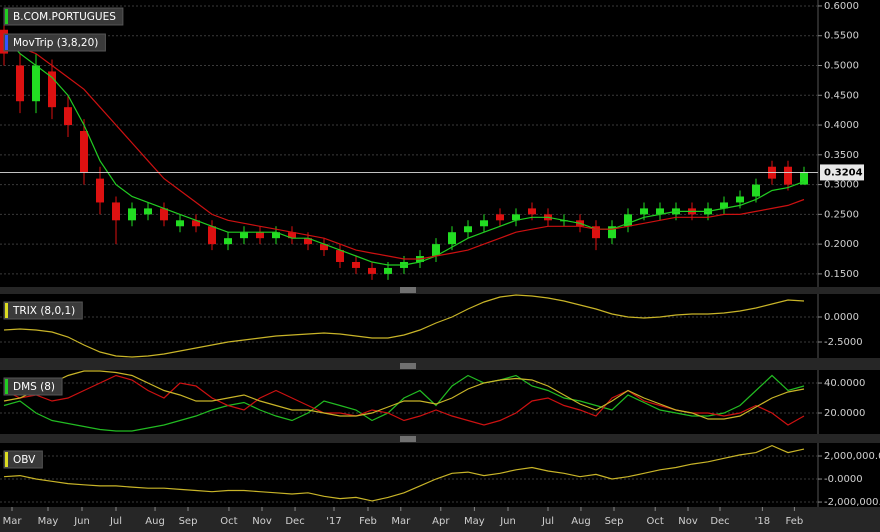 This screenshot has width=880, height=532. What do you see at coordinates (841, 244) in the screenshot?
I see `y-tick-label: 0.2000` at bounding box center [841, 244].